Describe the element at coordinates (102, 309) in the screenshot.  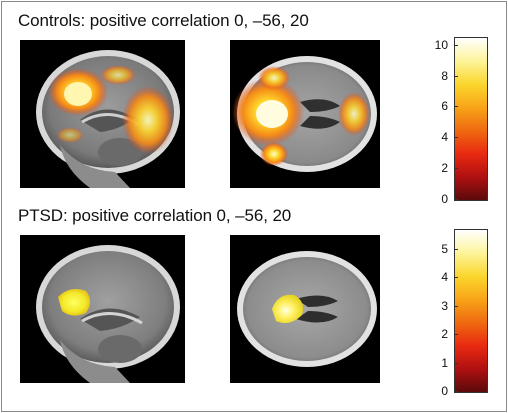
I see `ptsd-sagittal-brain-image` at that location.